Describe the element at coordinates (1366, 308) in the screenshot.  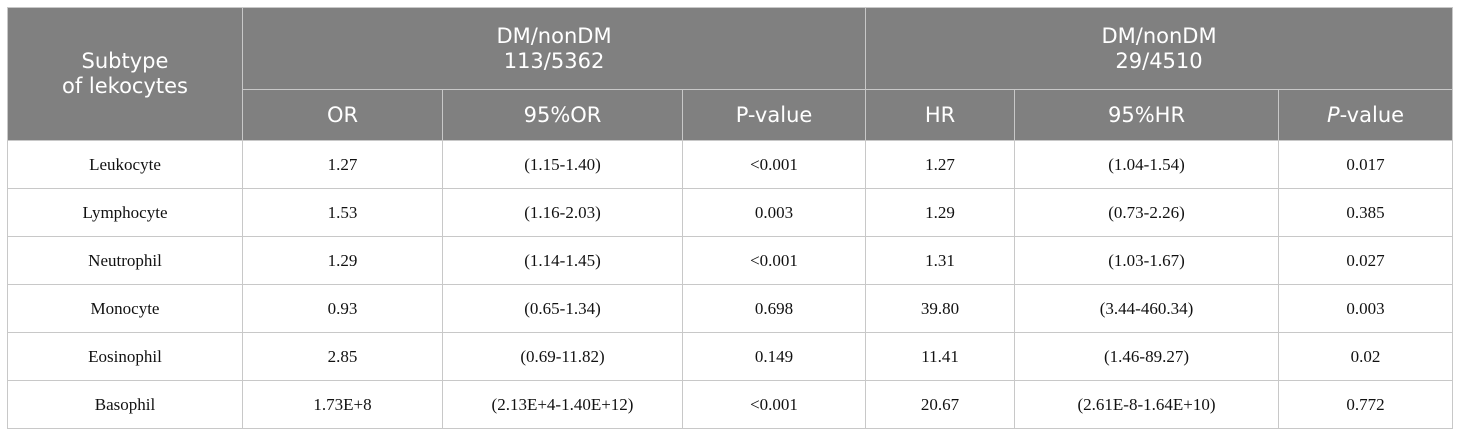
I see `hr-p-cell: 0.003` at that location.